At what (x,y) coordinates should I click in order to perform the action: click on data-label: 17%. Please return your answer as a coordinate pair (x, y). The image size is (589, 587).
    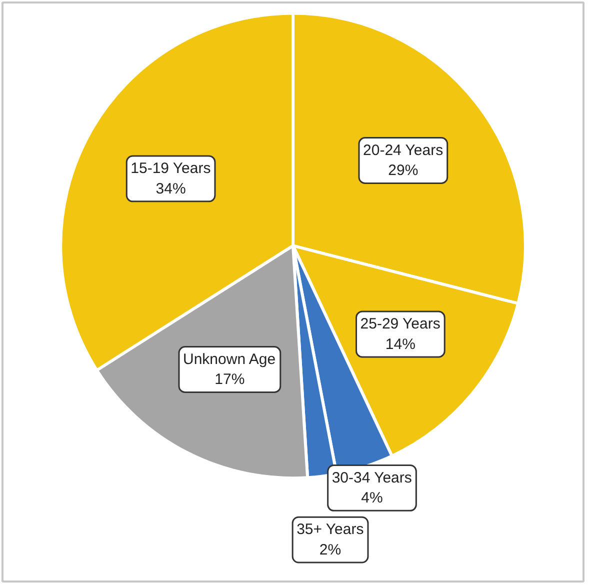
    Looking at the image, I should click on (229, 379).